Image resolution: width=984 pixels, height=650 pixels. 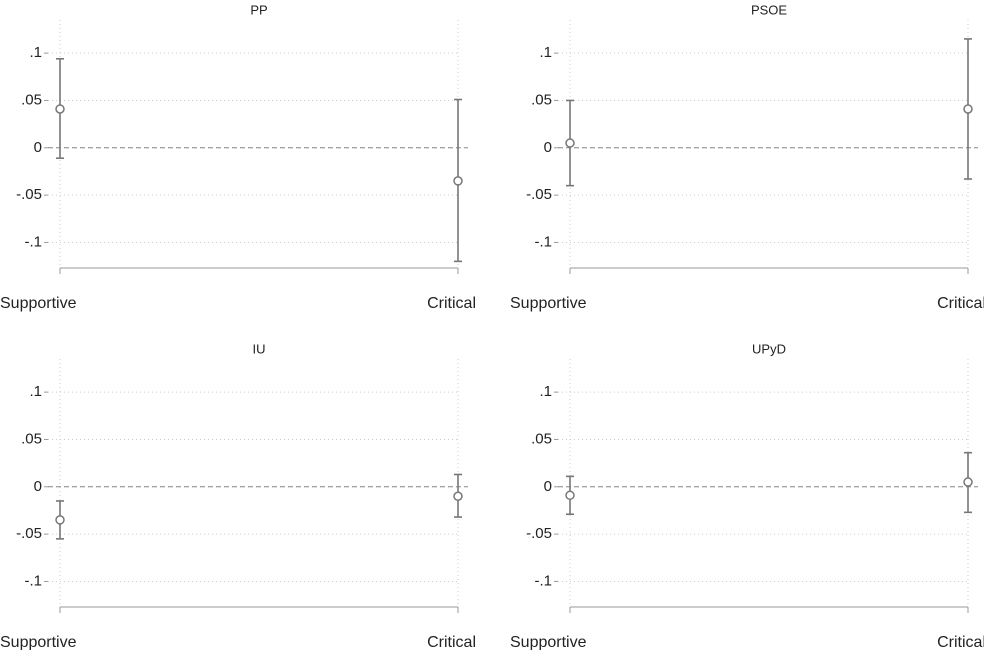 I want to click on panel-title: UPyD, so click(x=769, y=348).